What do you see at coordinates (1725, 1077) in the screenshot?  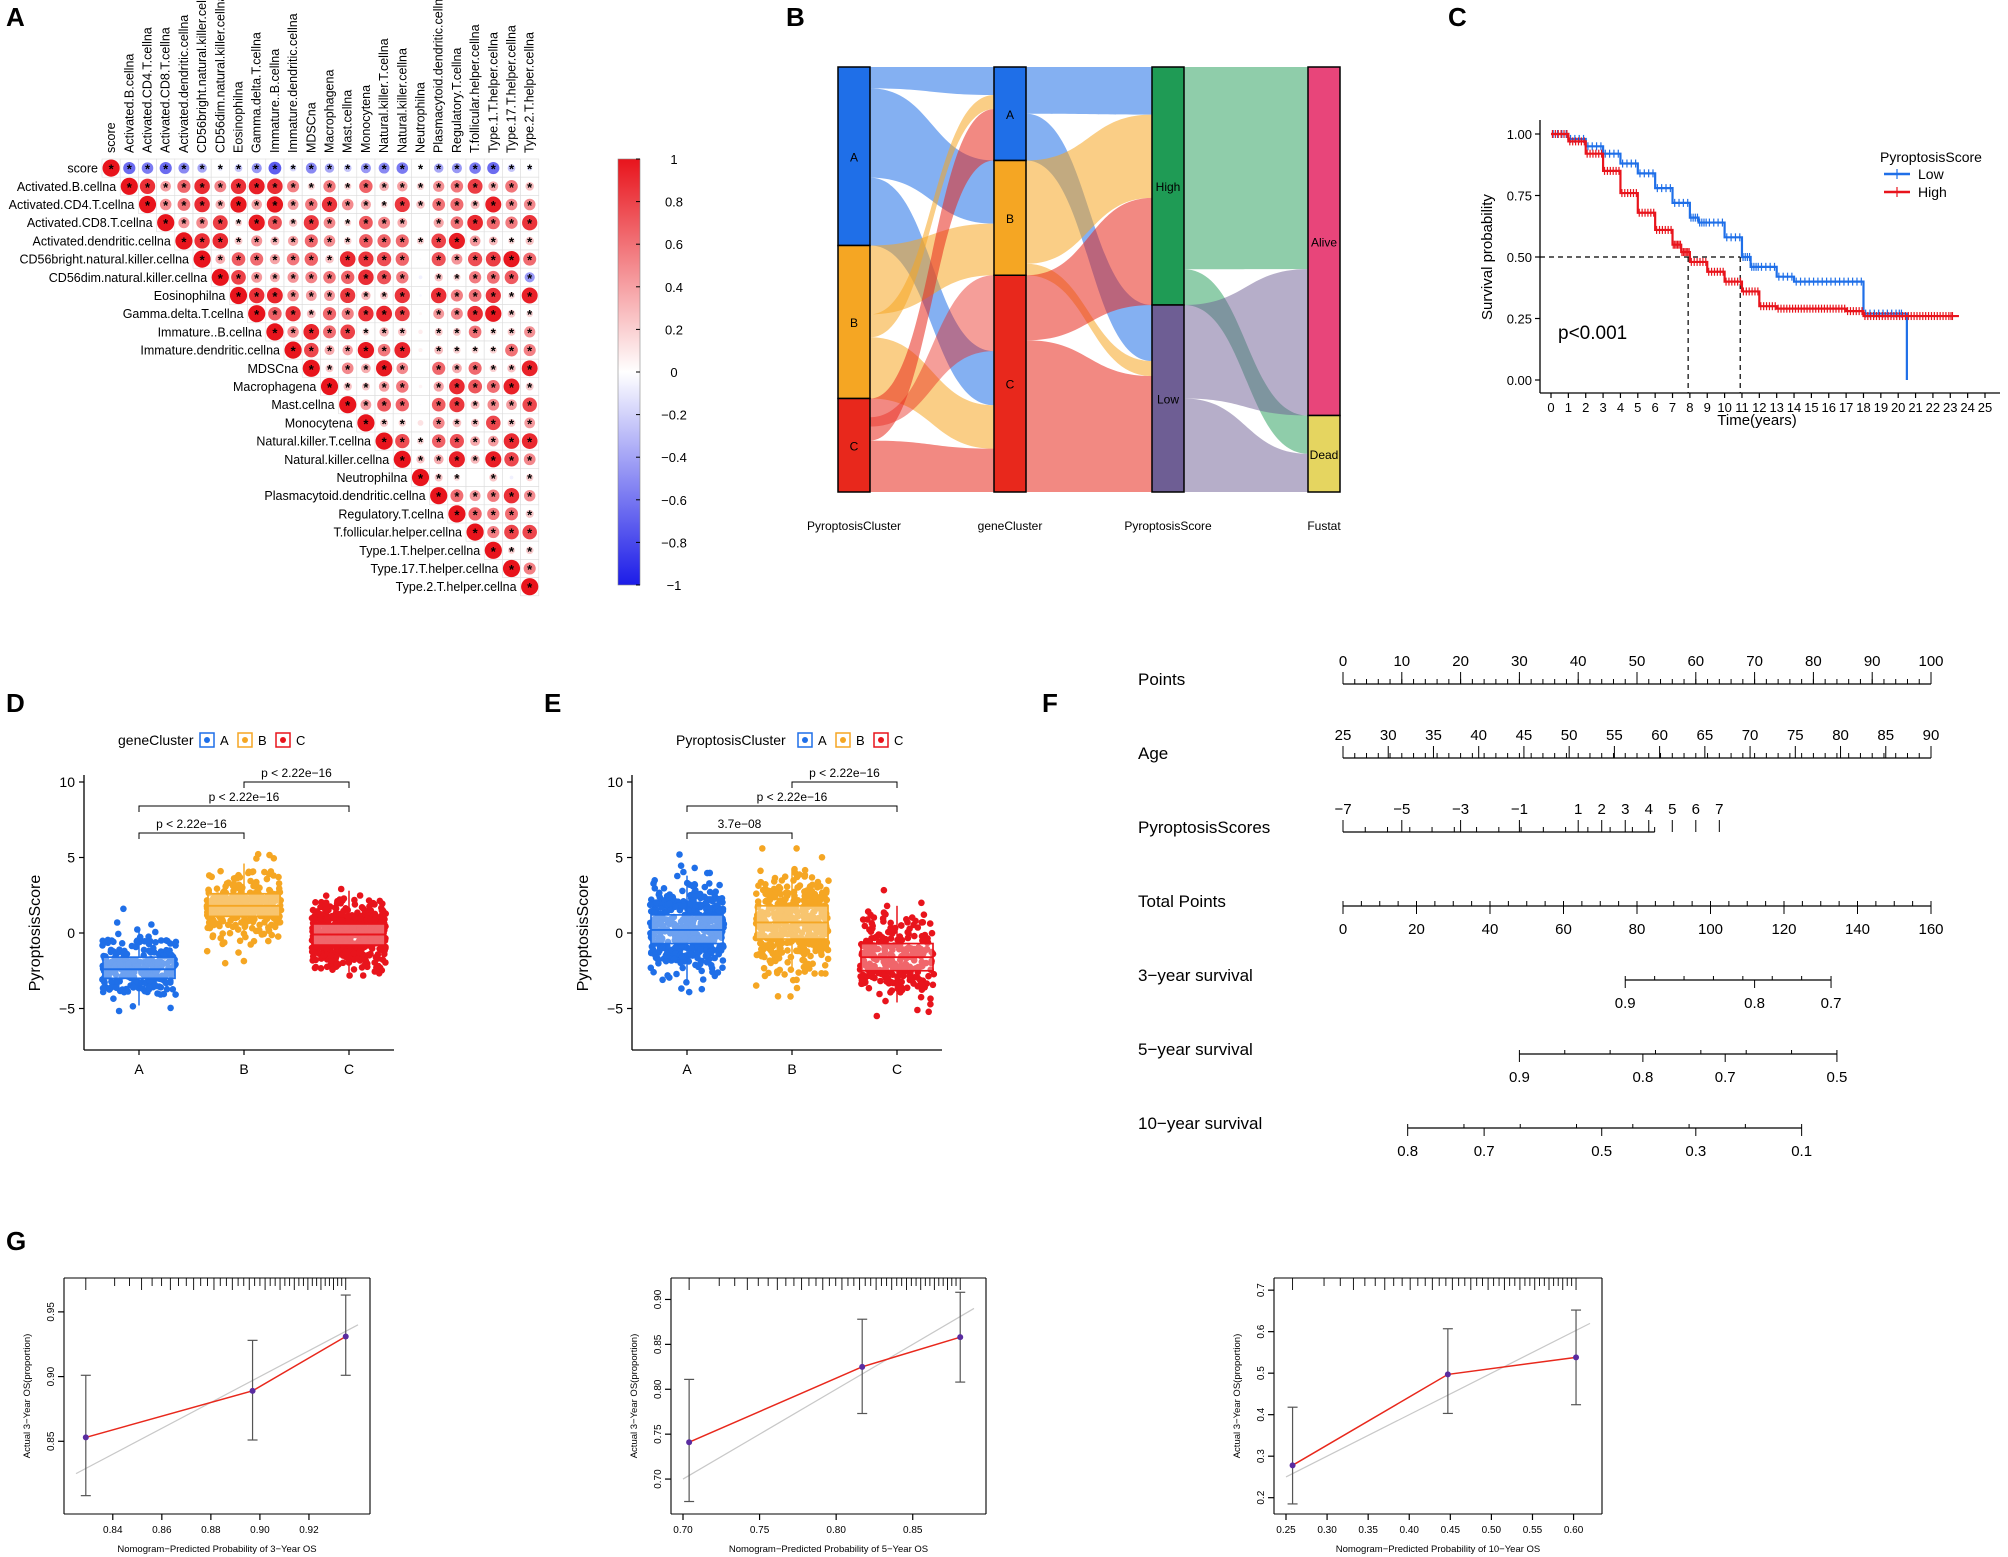 I see `nomogram-tick-label: 0.7` at bounding box center [1725, 1077].